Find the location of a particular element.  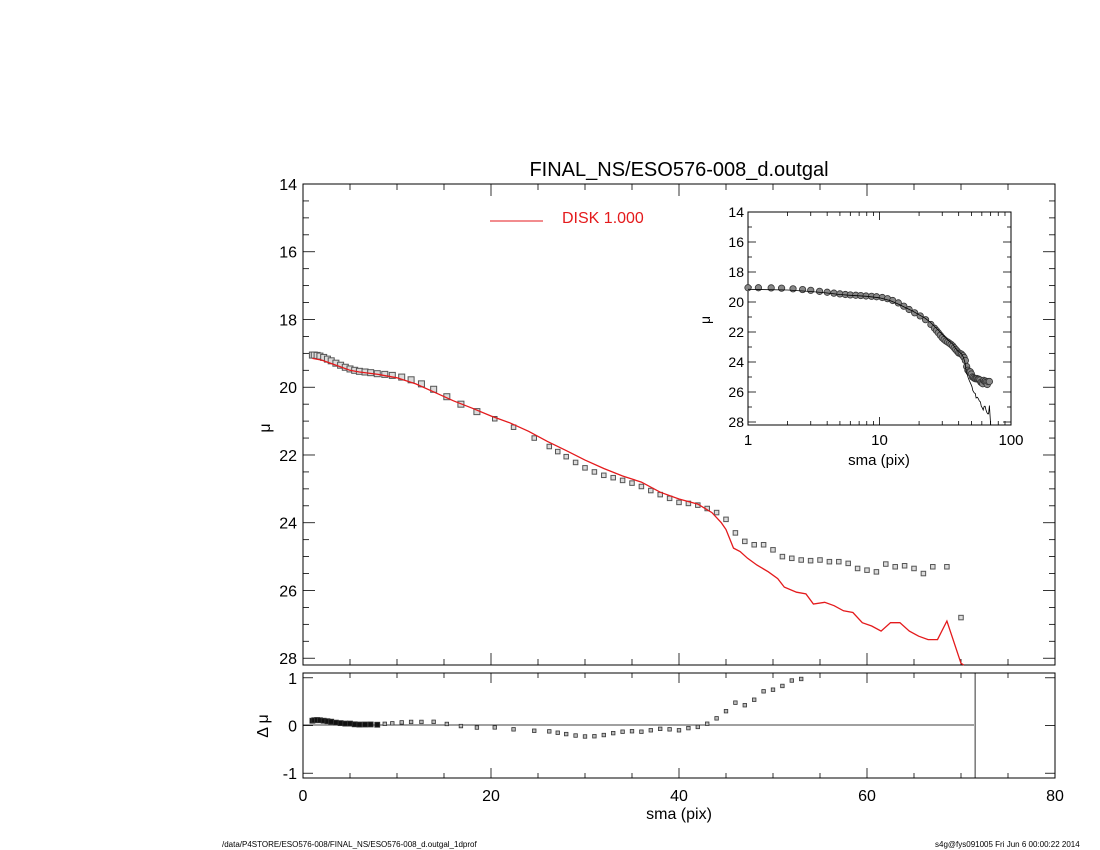

y-tick-label: 22 is located at coordinates (288, 456).